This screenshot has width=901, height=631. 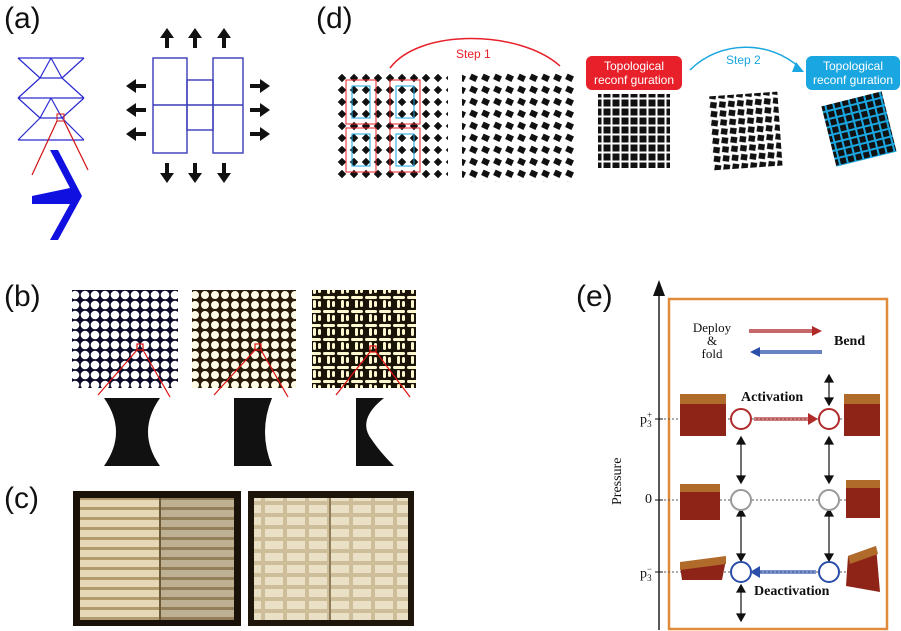 I want to click on highlight-box, so click(x=60, y=117).